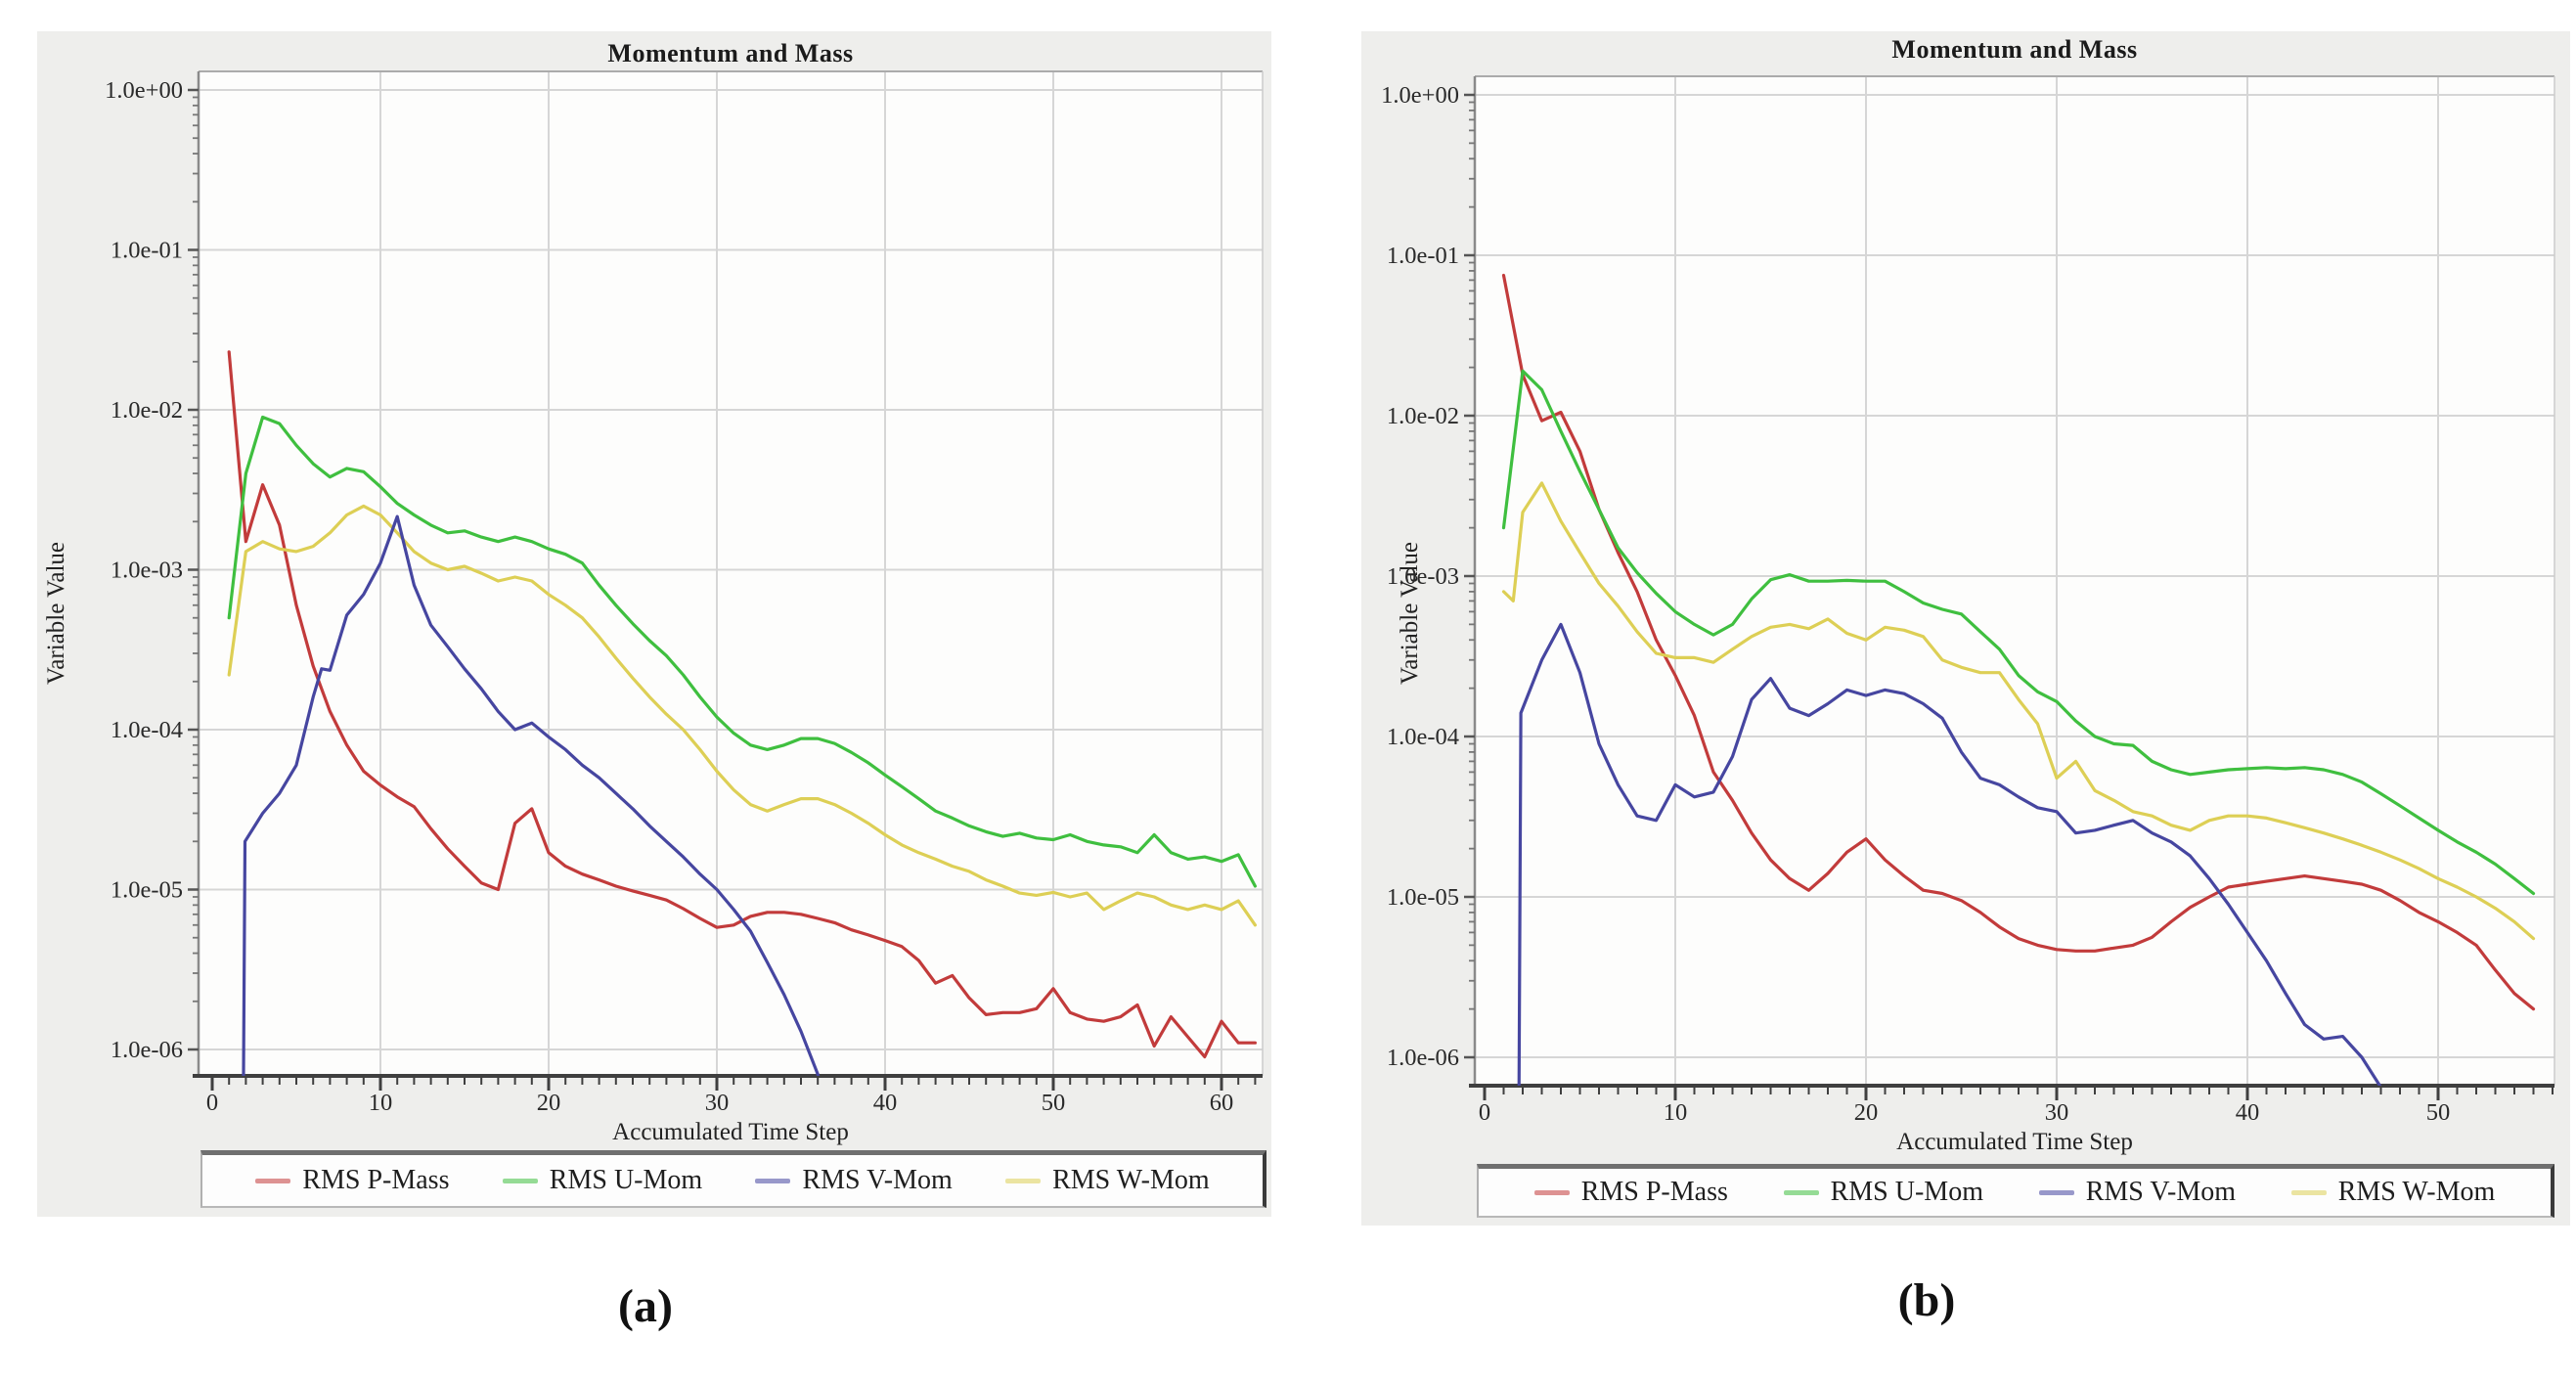 The width and height of the screenshot is (2576, 1383). I want to click on x-tick-label: 60, so click(1222, 1103).